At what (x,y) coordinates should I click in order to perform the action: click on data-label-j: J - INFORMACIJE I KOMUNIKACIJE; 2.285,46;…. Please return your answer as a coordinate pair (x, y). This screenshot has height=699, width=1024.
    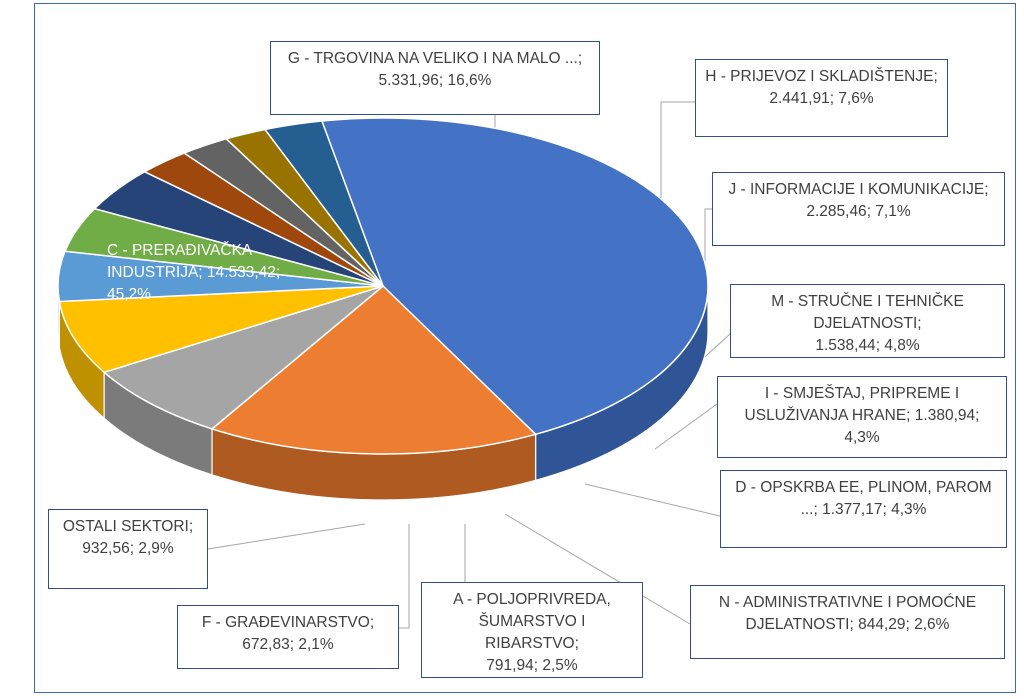
    Looking at the image, I should click on (858, 209).